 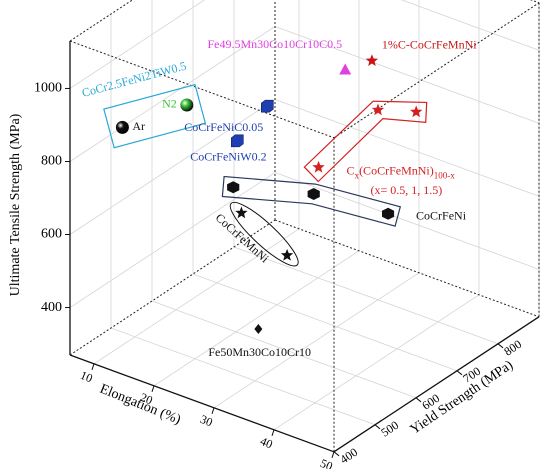 I want to click on z-tick-label: 600, so click(x=51, y=234).